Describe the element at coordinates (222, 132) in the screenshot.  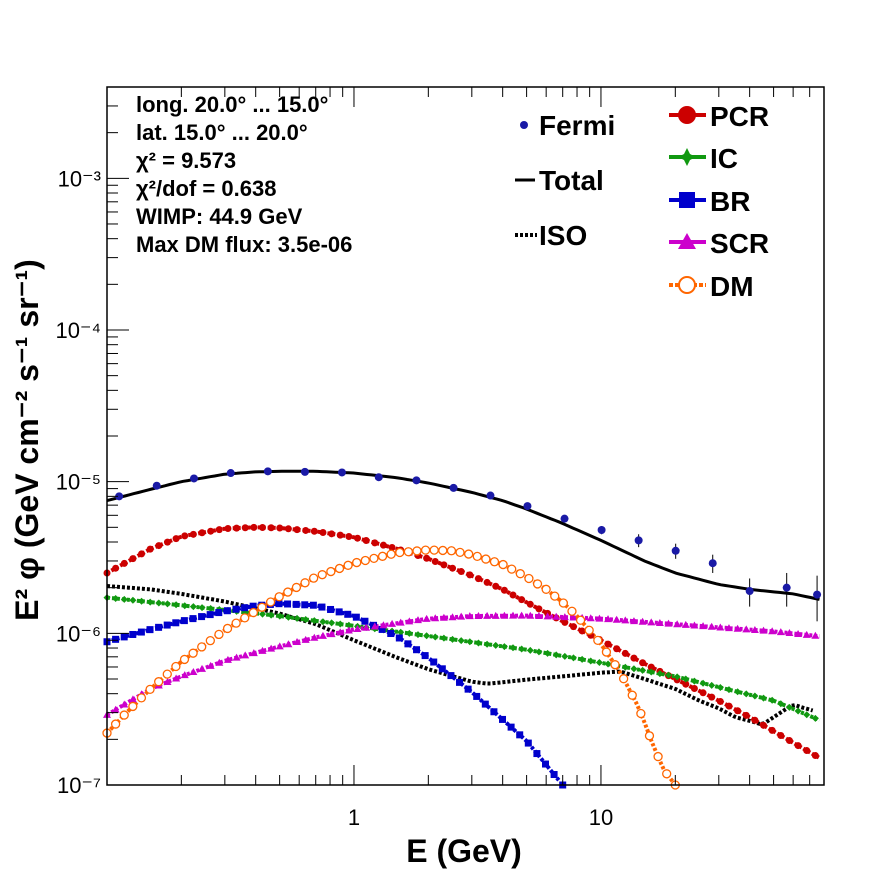
I see `info-latitude: lat. 15.0° ... 20.0°` at that location.